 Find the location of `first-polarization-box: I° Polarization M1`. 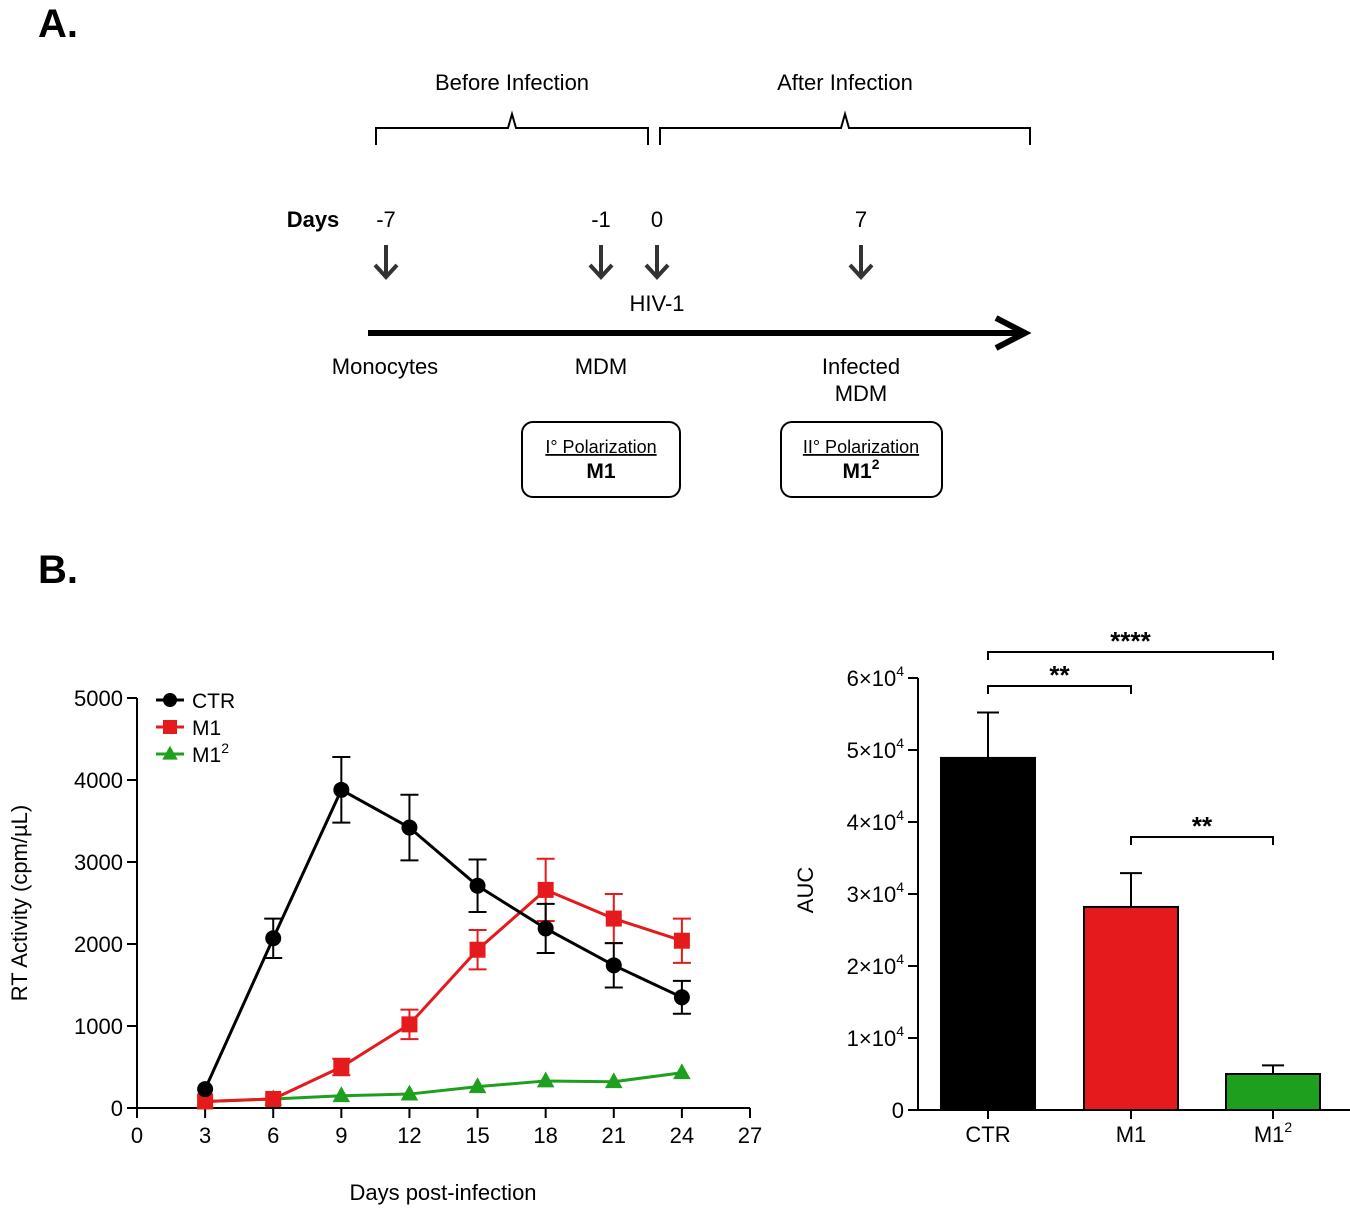

first-polarization-box: I° Polarization M1 is located at coordinates (601, 459).